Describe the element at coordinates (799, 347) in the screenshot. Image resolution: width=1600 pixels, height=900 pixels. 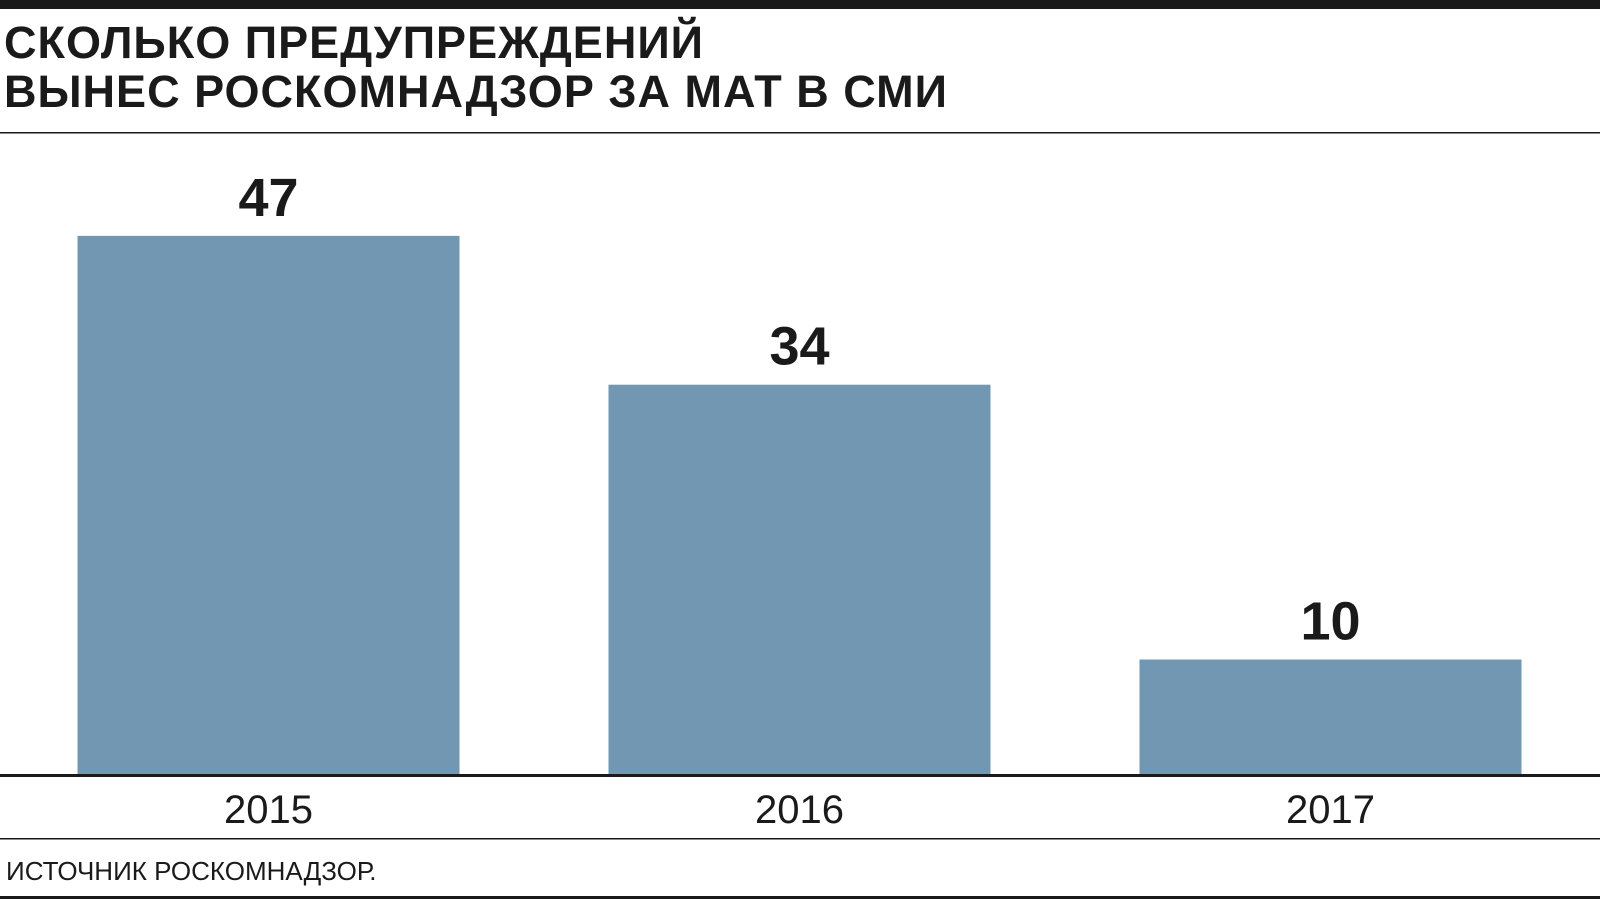
I see `value-label: 34` at that location.